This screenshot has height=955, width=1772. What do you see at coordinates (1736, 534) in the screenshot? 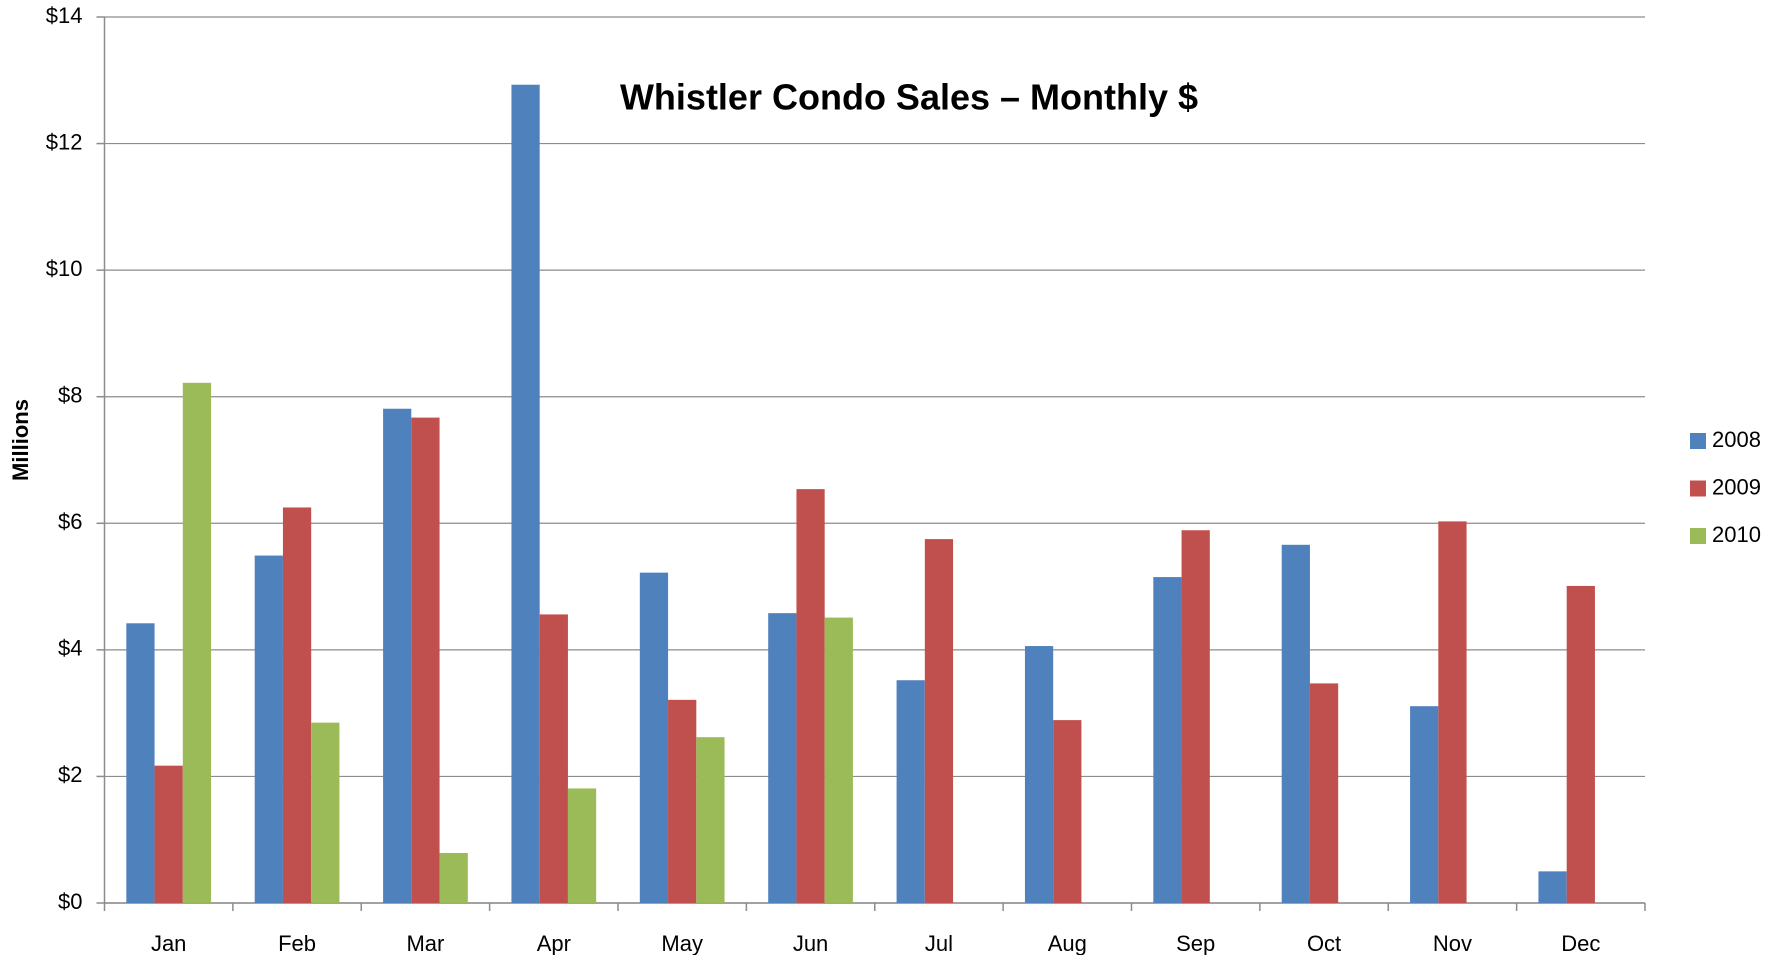
I see `legend-label: 2010` at bounding box center [1736, 534].